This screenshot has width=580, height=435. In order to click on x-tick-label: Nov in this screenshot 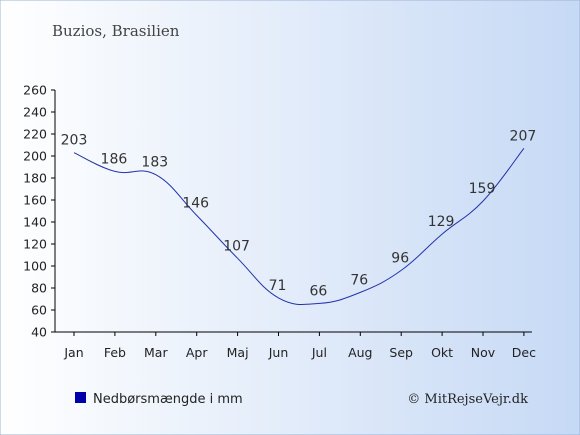, I will do `click(483, 352)`.